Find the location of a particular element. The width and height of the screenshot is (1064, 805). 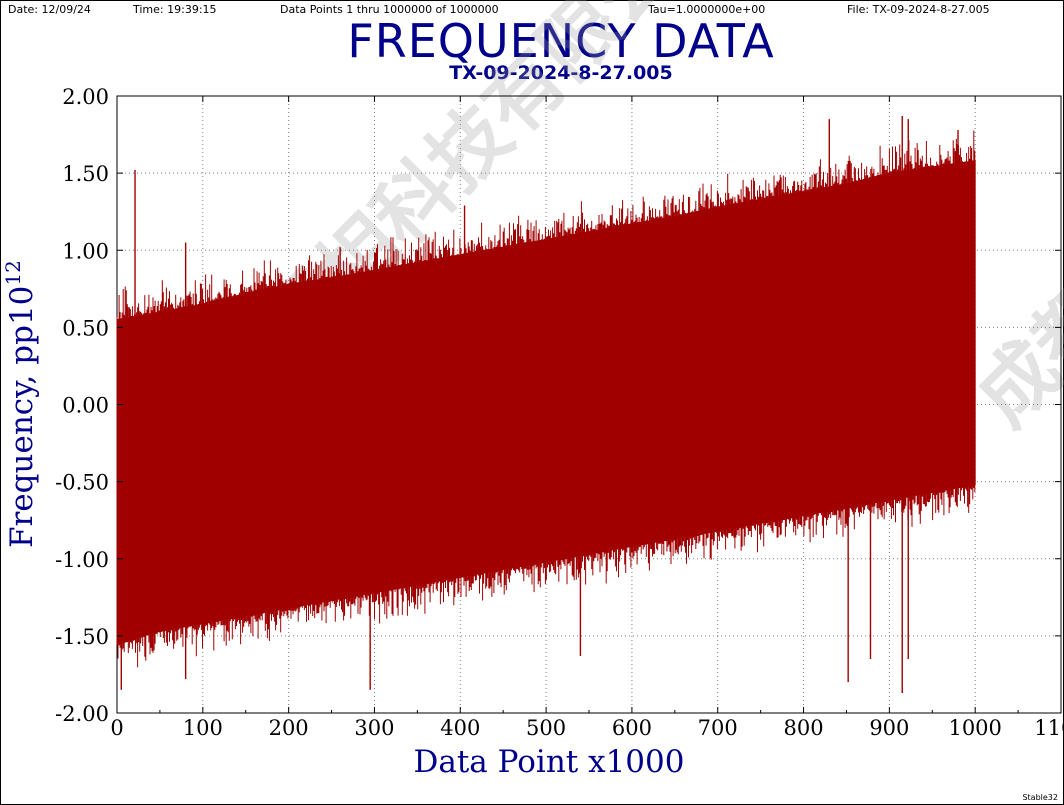

y-tick-label: 1.00 is located at coordinates (85, 251).